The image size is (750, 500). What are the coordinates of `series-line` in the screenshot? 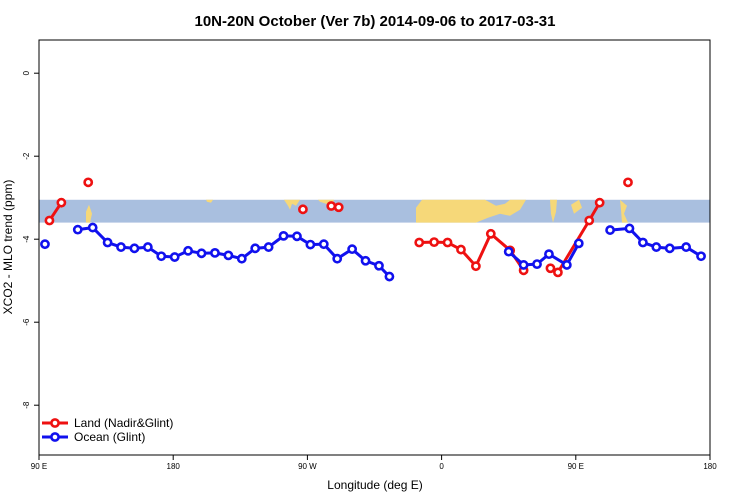 It's located at (234, 252).